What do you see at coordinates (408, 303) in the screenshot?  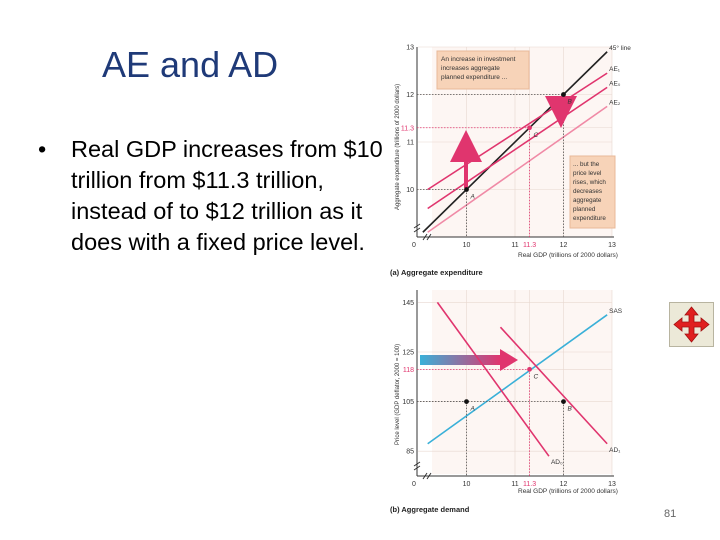 I see `y-tick-label: 145` at bounding box center [408, 303].